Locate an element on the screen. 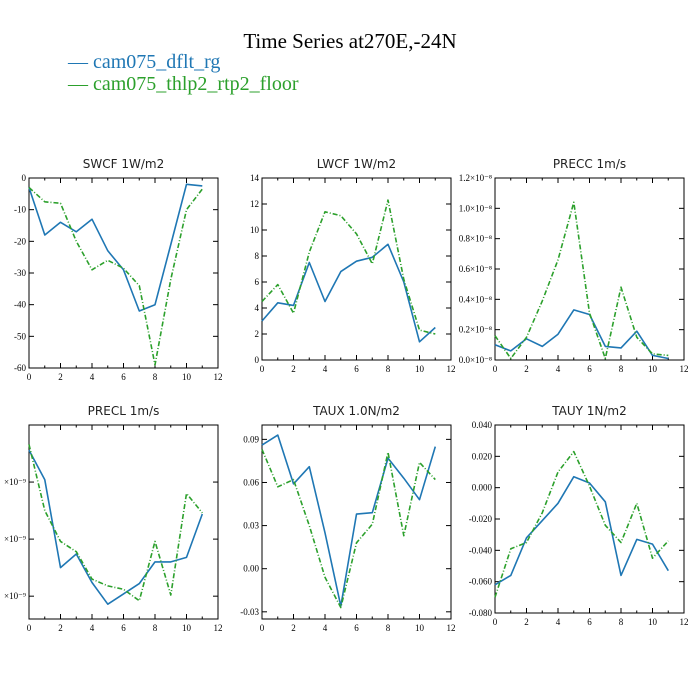  chart-panel-4: PRECL 1m/s 0 2 4 6 8 10 12 ×10⁻⁹ ×10⁻⁹ ×10⁻⁹ is located at coordinates (113, 518).